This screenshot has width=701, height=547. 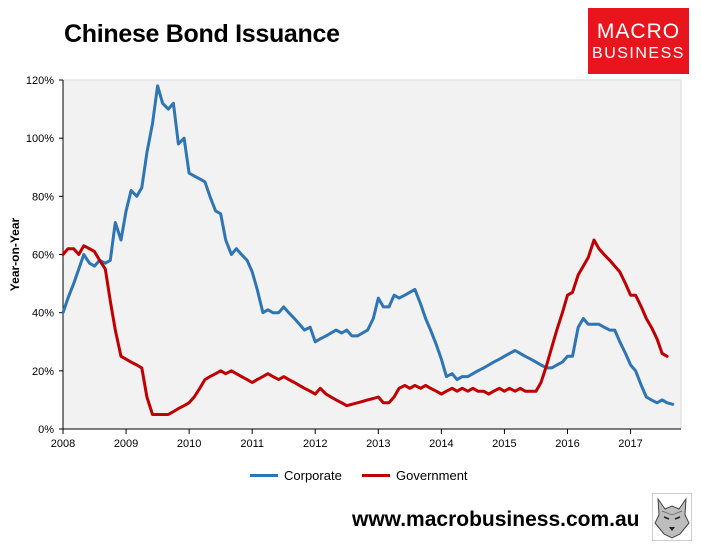 What do you see at coordinates (378, 444) in the screenshot?
I see `x-tick-label: 2013` at bounding box center [378, 444].